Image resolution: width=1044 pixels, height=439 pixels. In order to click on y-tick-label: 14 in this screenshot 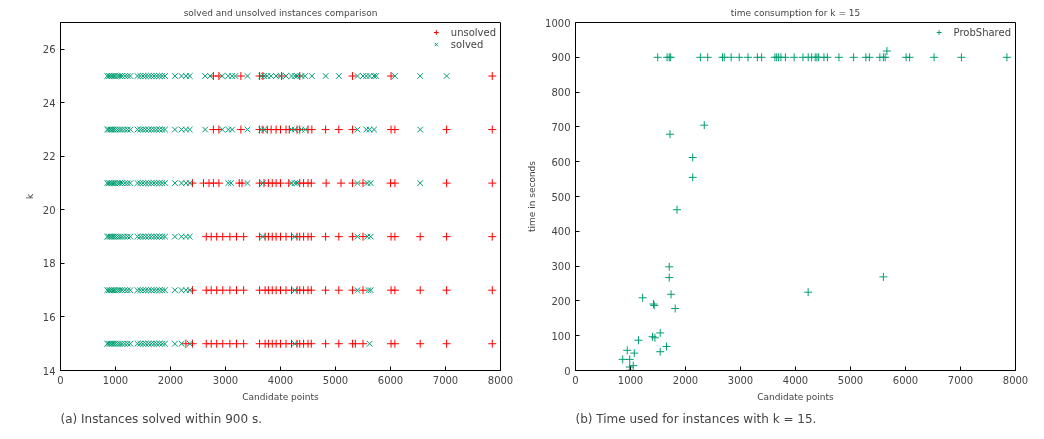, I will do `click(49, 371)`.